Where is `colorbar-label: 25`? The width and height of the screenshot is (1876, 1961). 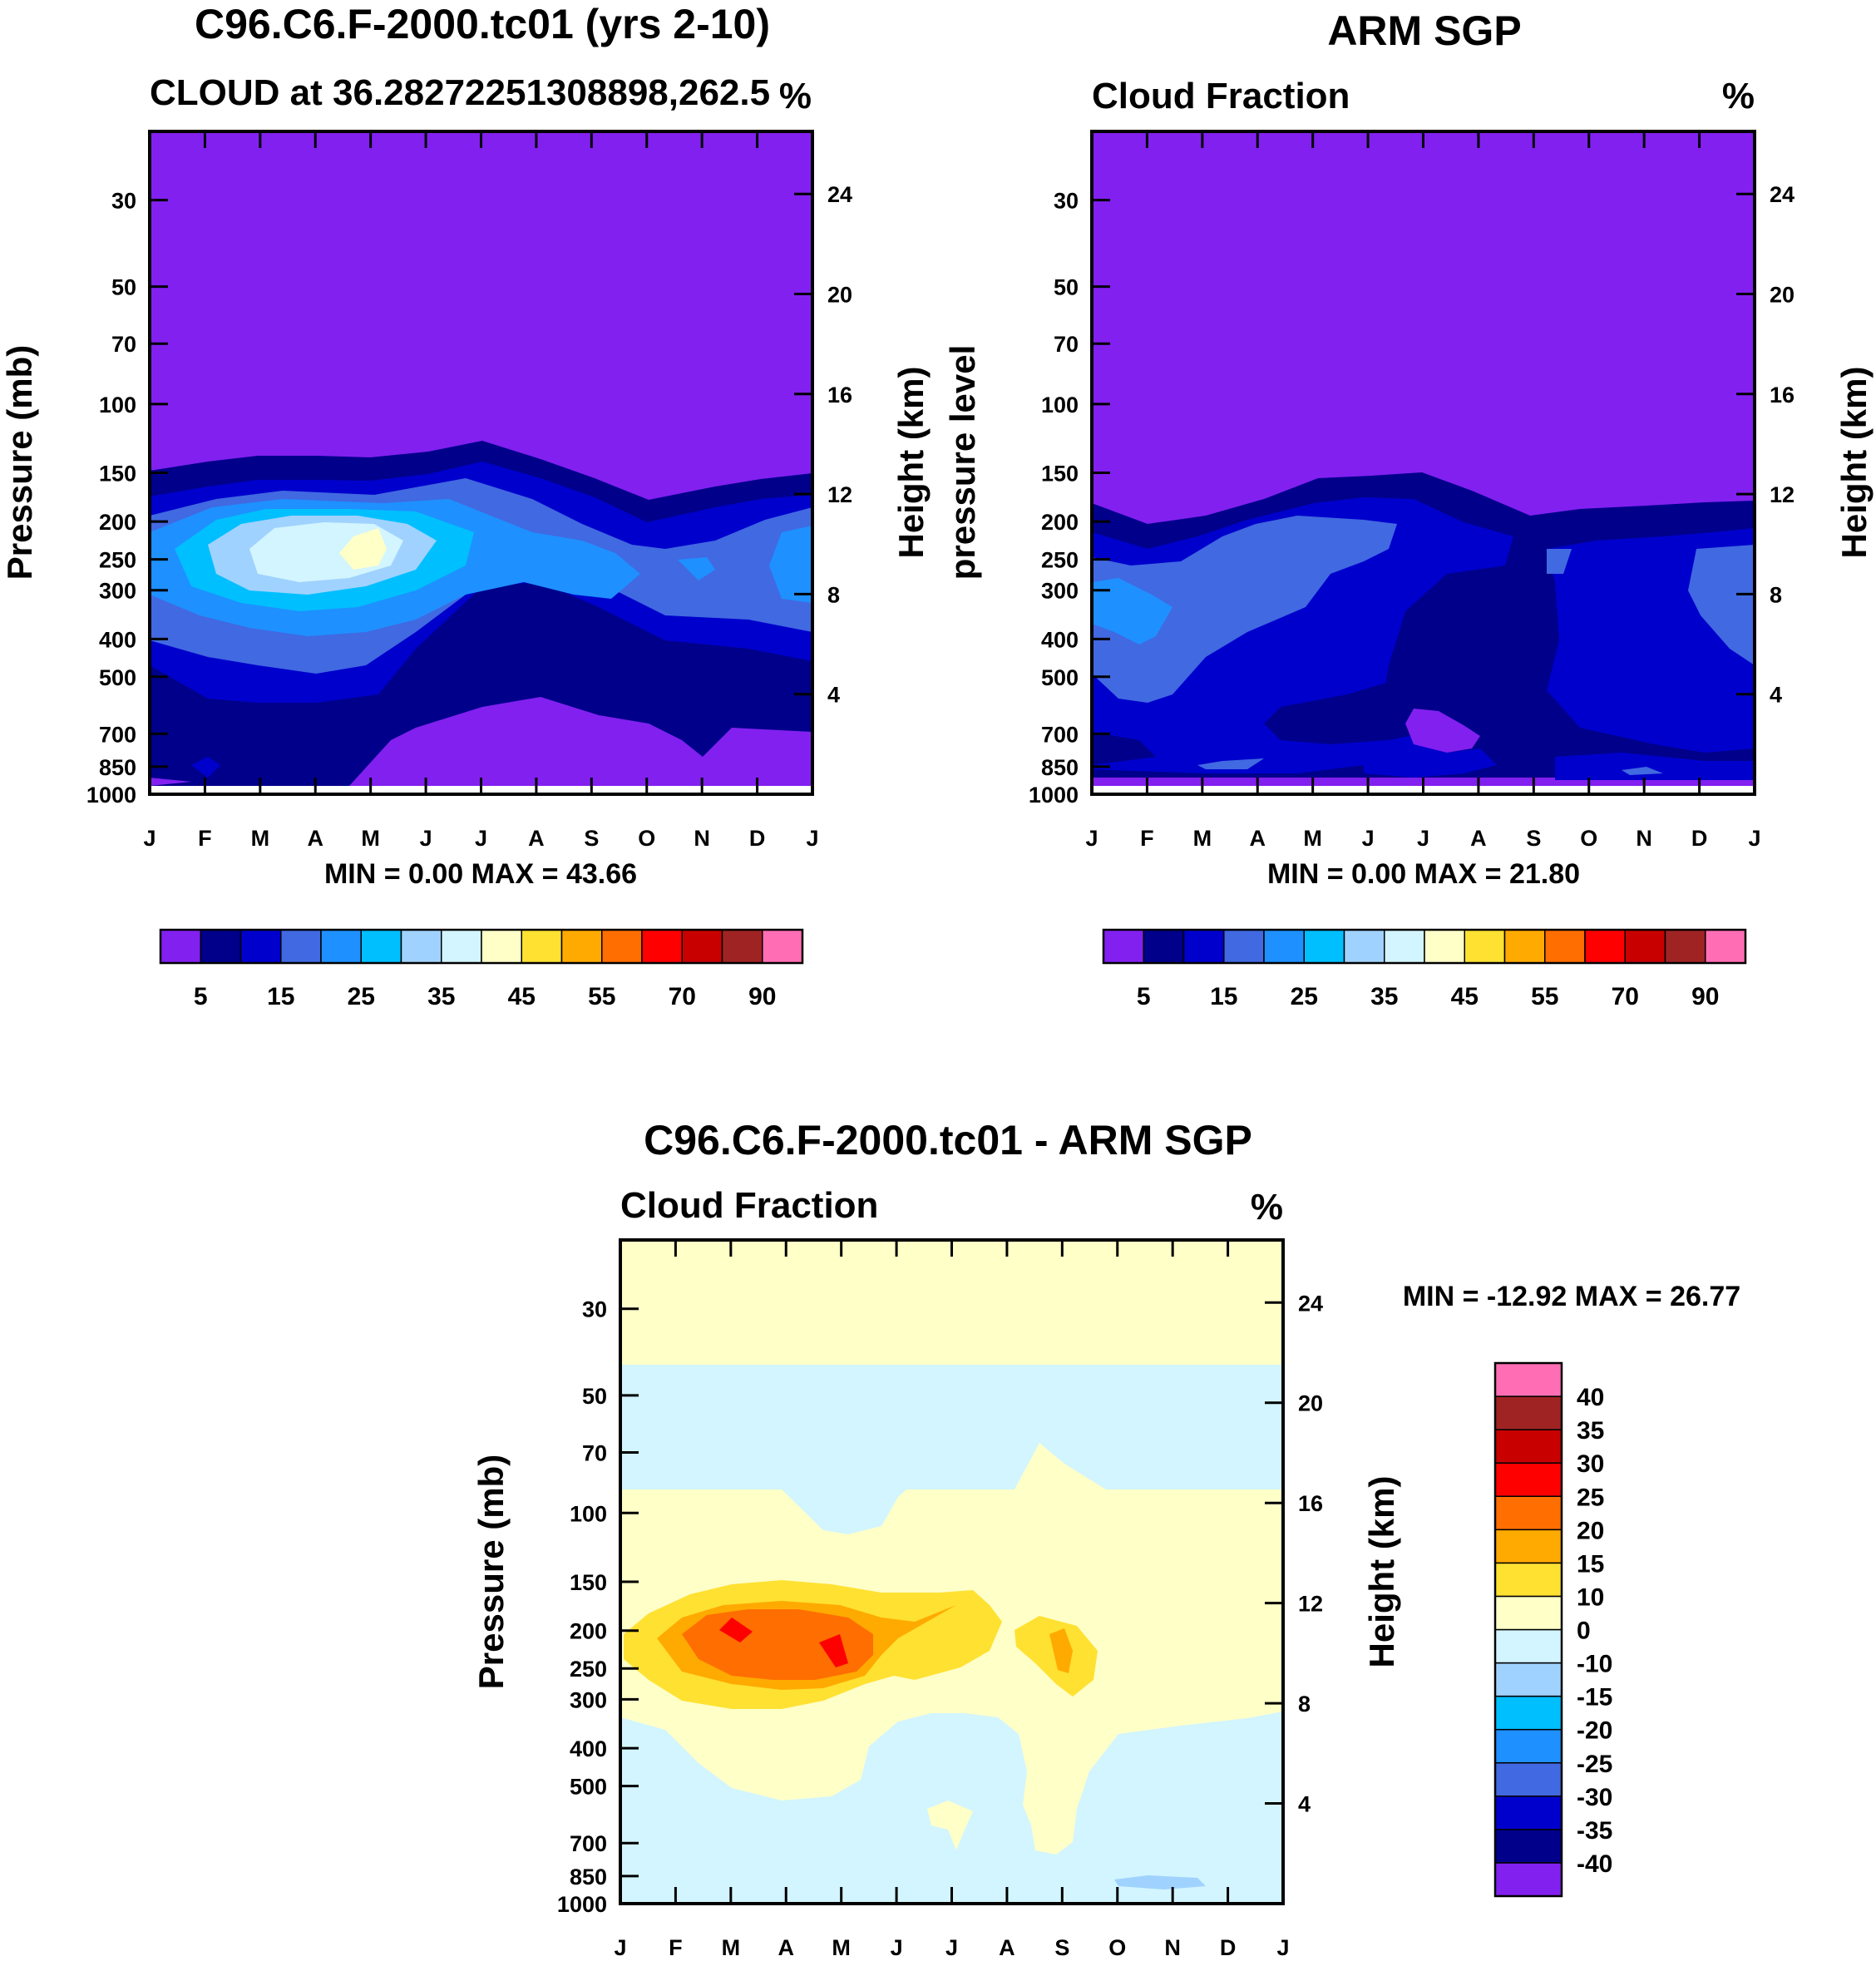
colorbar-label: 25 is located at coordinates (361, 996).